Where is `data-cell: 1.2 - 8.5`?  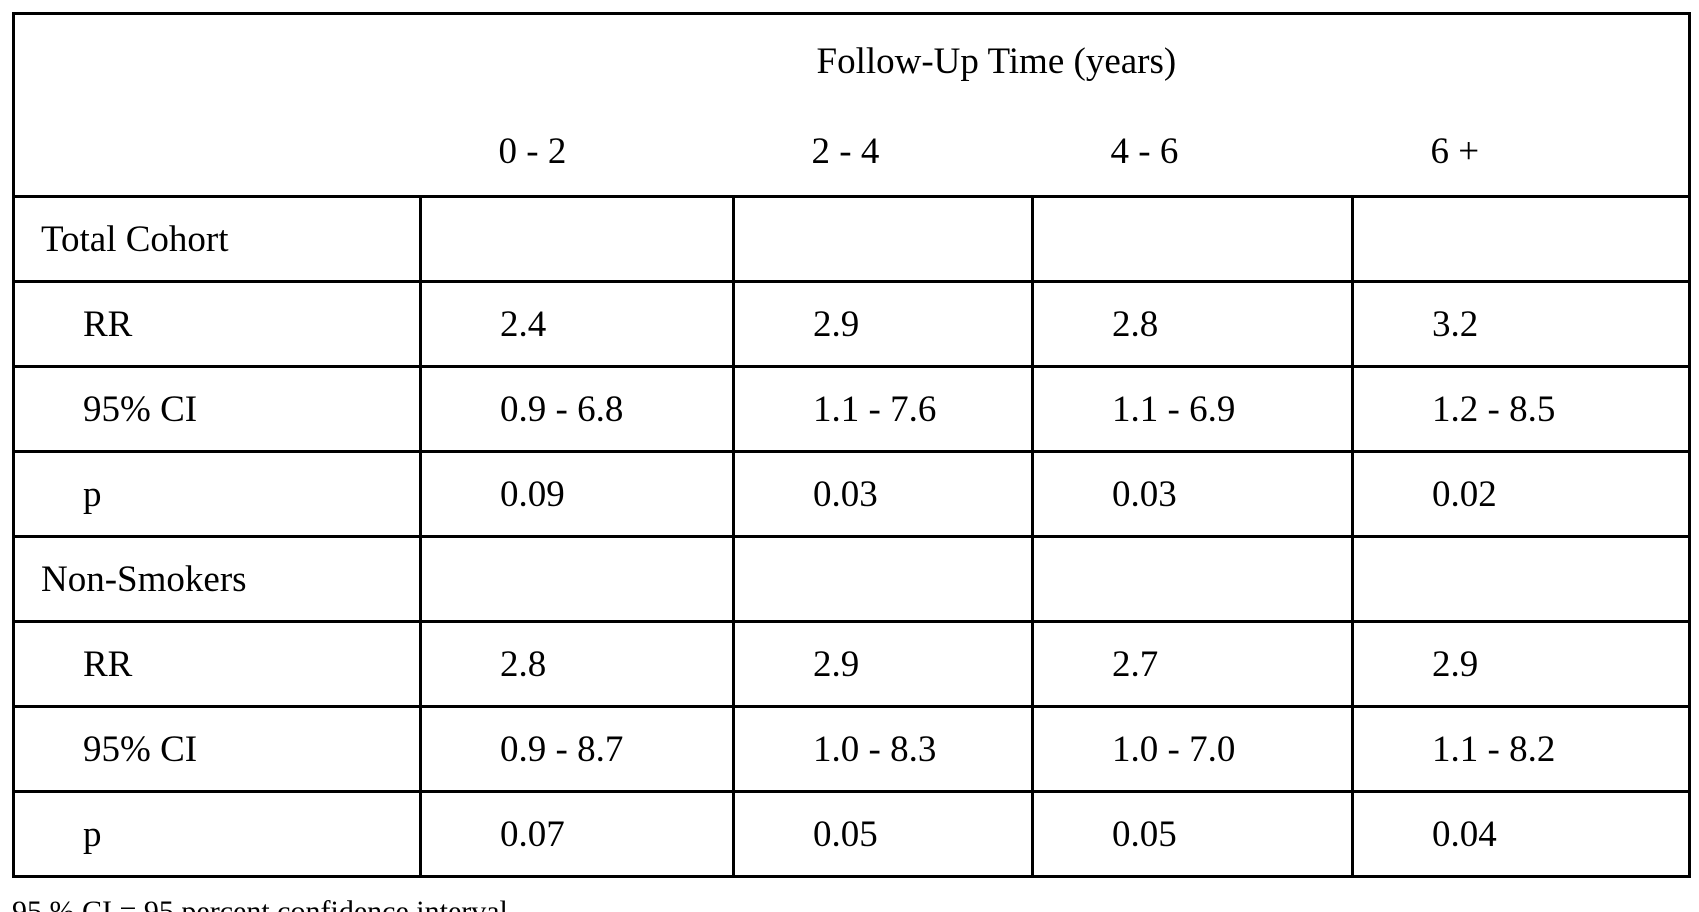
data-cell: 1.2 - 8.5 is located at coordinates (1521, 409).